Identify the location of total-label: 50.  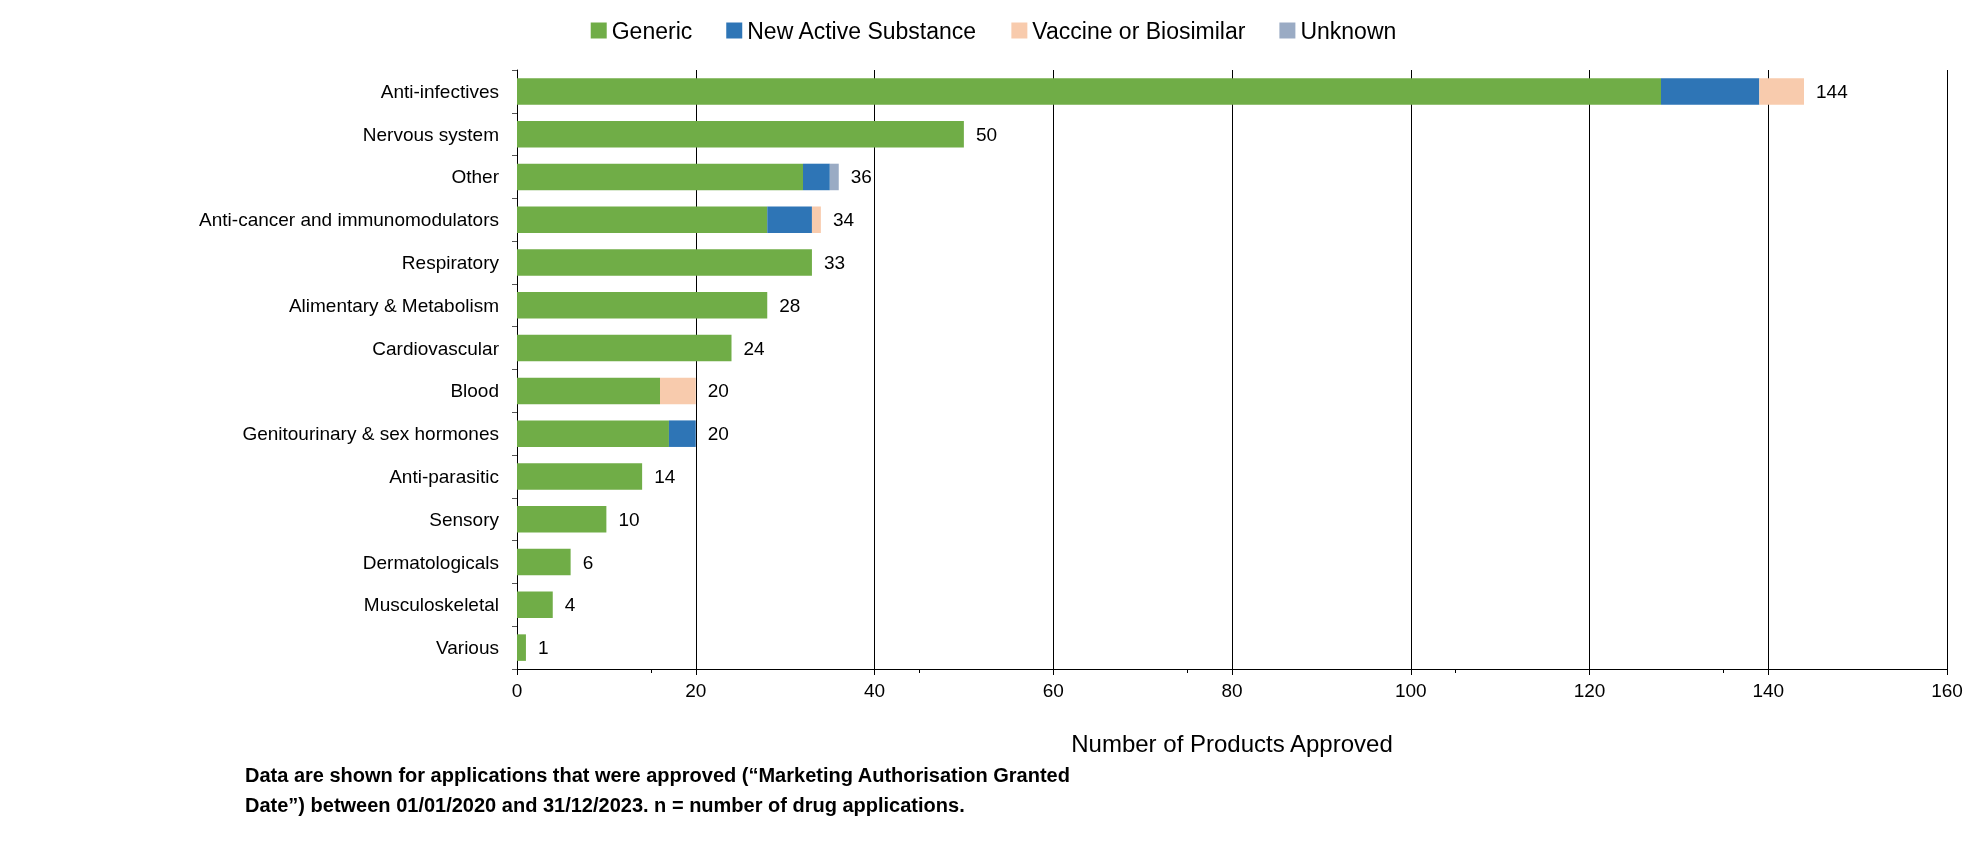
(986, 134).